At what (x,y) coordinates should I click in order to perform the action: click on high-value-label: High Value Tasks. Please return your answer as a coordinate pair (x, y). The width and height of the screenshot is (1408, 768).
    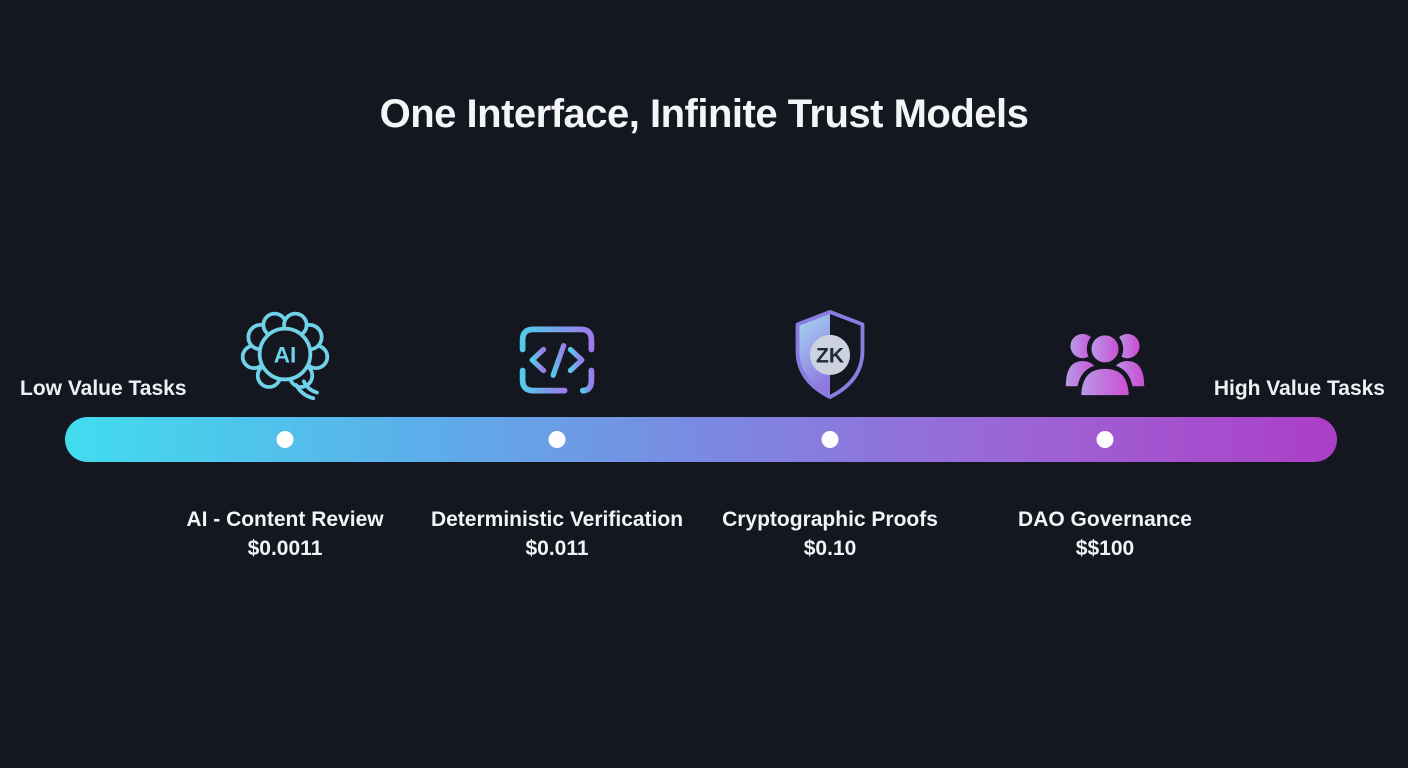
    Looking at the image, I should click on (1299, 388).